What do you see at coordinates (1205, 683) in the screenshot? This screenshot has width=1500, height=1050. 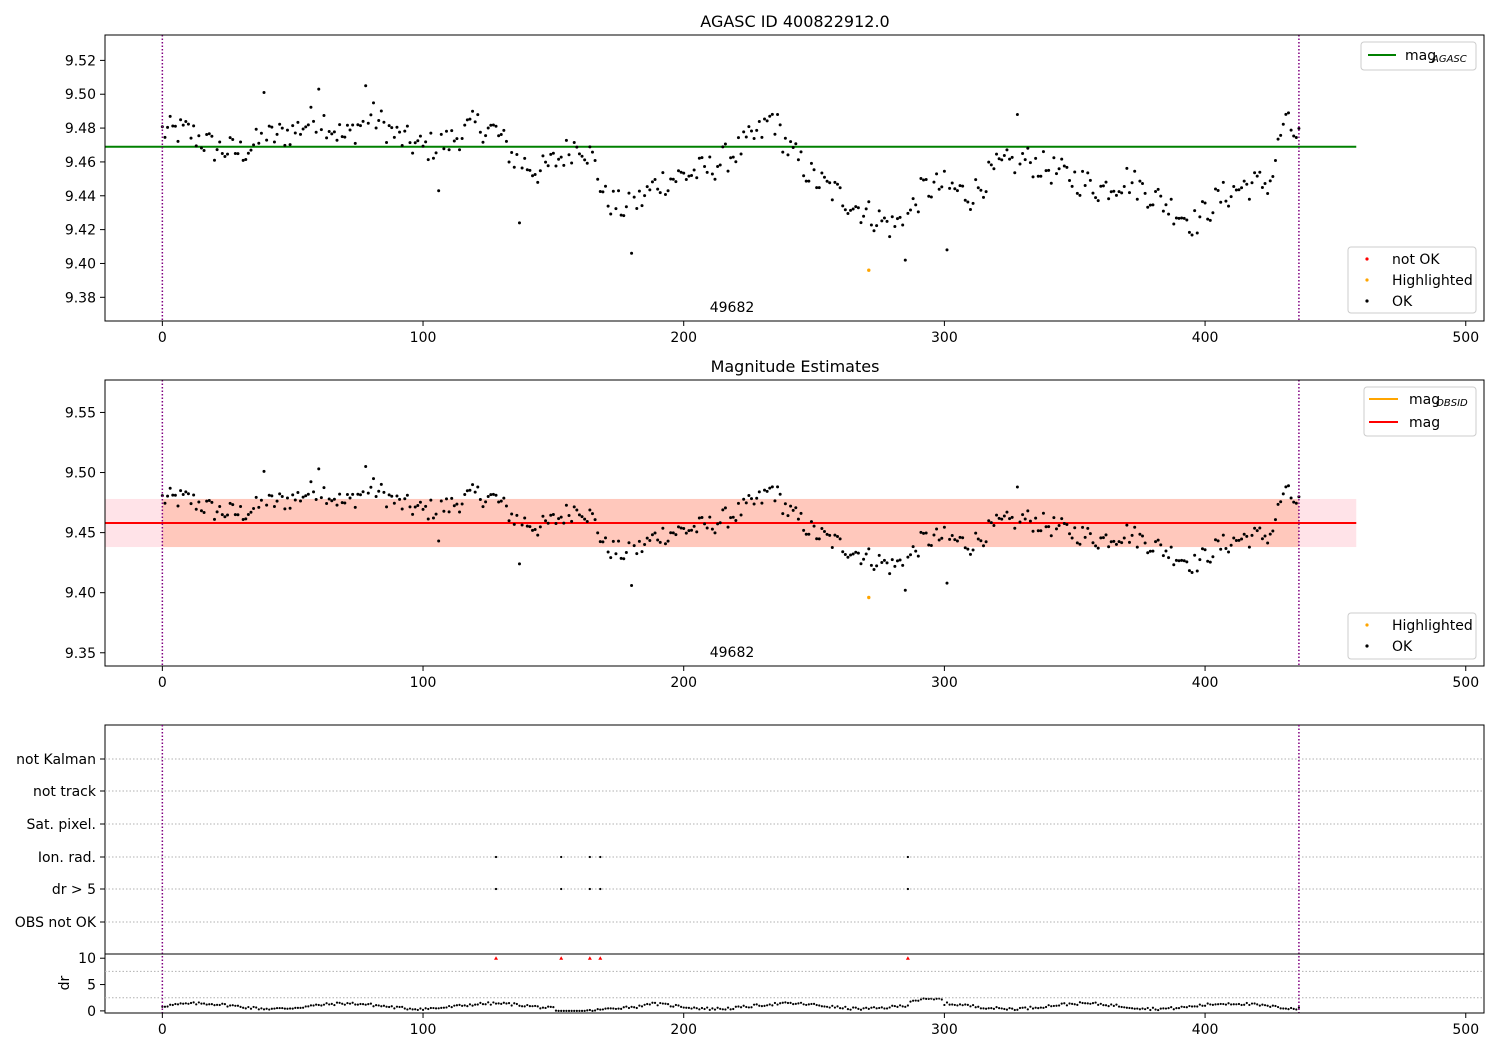 I see `x-tick-label: 400` at bounding box center [1205, 683].